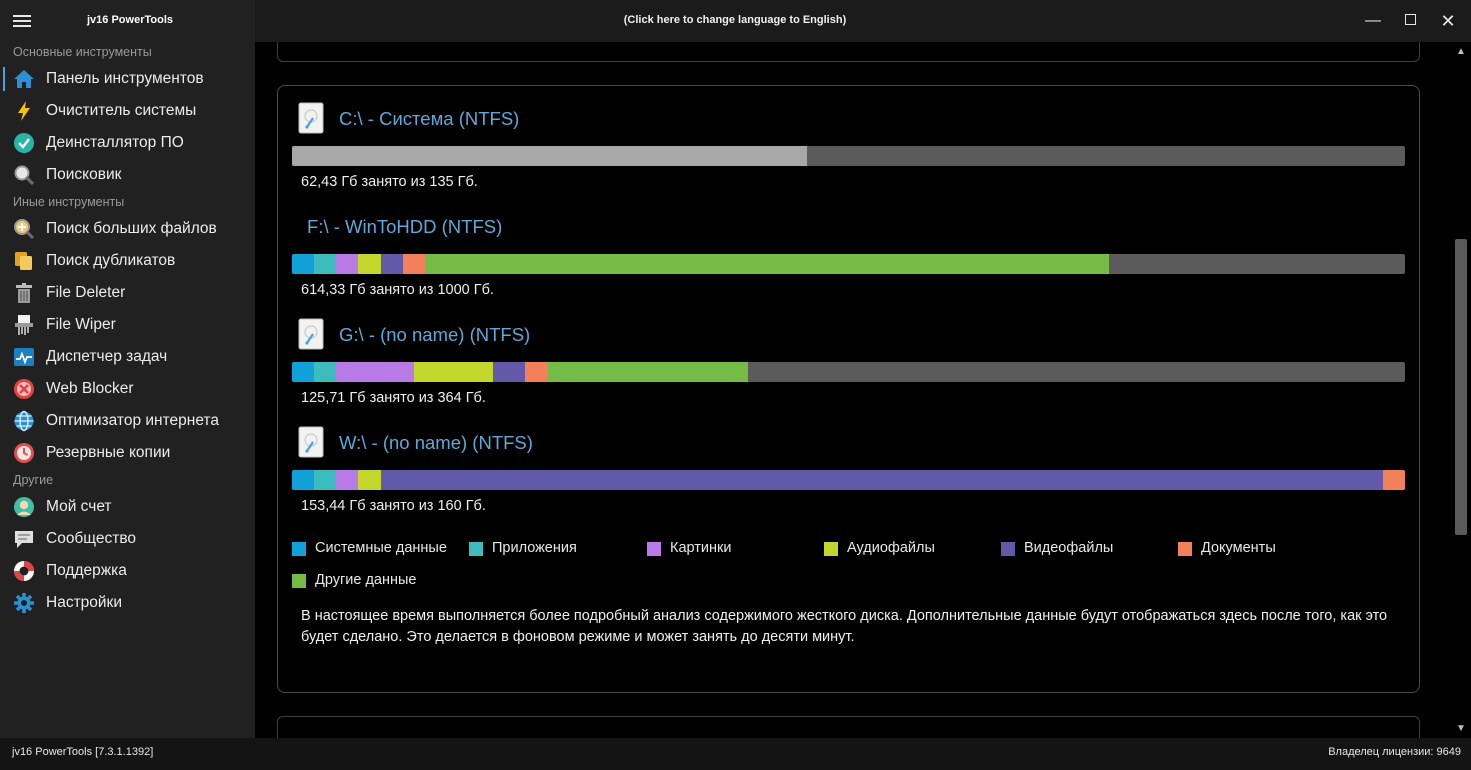 This screenshot has height=770, width=1471. What do you see at coordinates (24, 261) in the screenshot?
I see `duplicates-icon` at bounding box center [24, 261].